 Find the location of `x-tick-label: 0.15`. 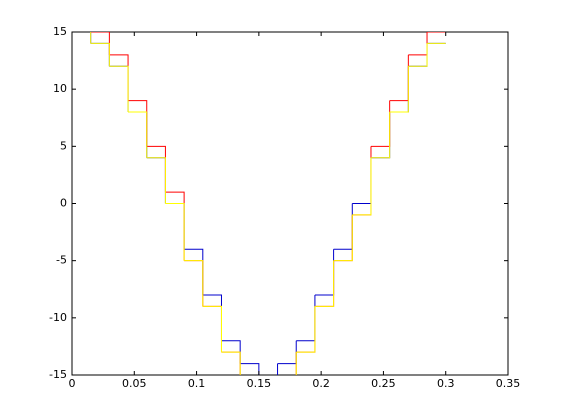

x-tick-label: 0.15 is located at coordinates (259, 383).